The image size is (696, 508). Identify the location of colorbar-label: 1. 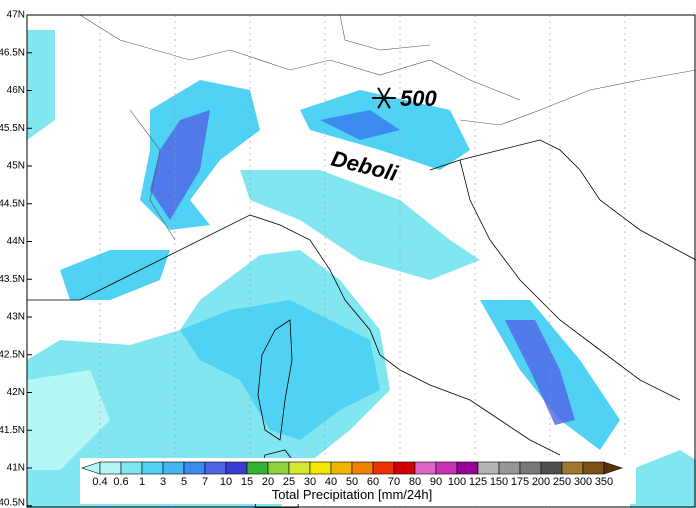
(142, 482).